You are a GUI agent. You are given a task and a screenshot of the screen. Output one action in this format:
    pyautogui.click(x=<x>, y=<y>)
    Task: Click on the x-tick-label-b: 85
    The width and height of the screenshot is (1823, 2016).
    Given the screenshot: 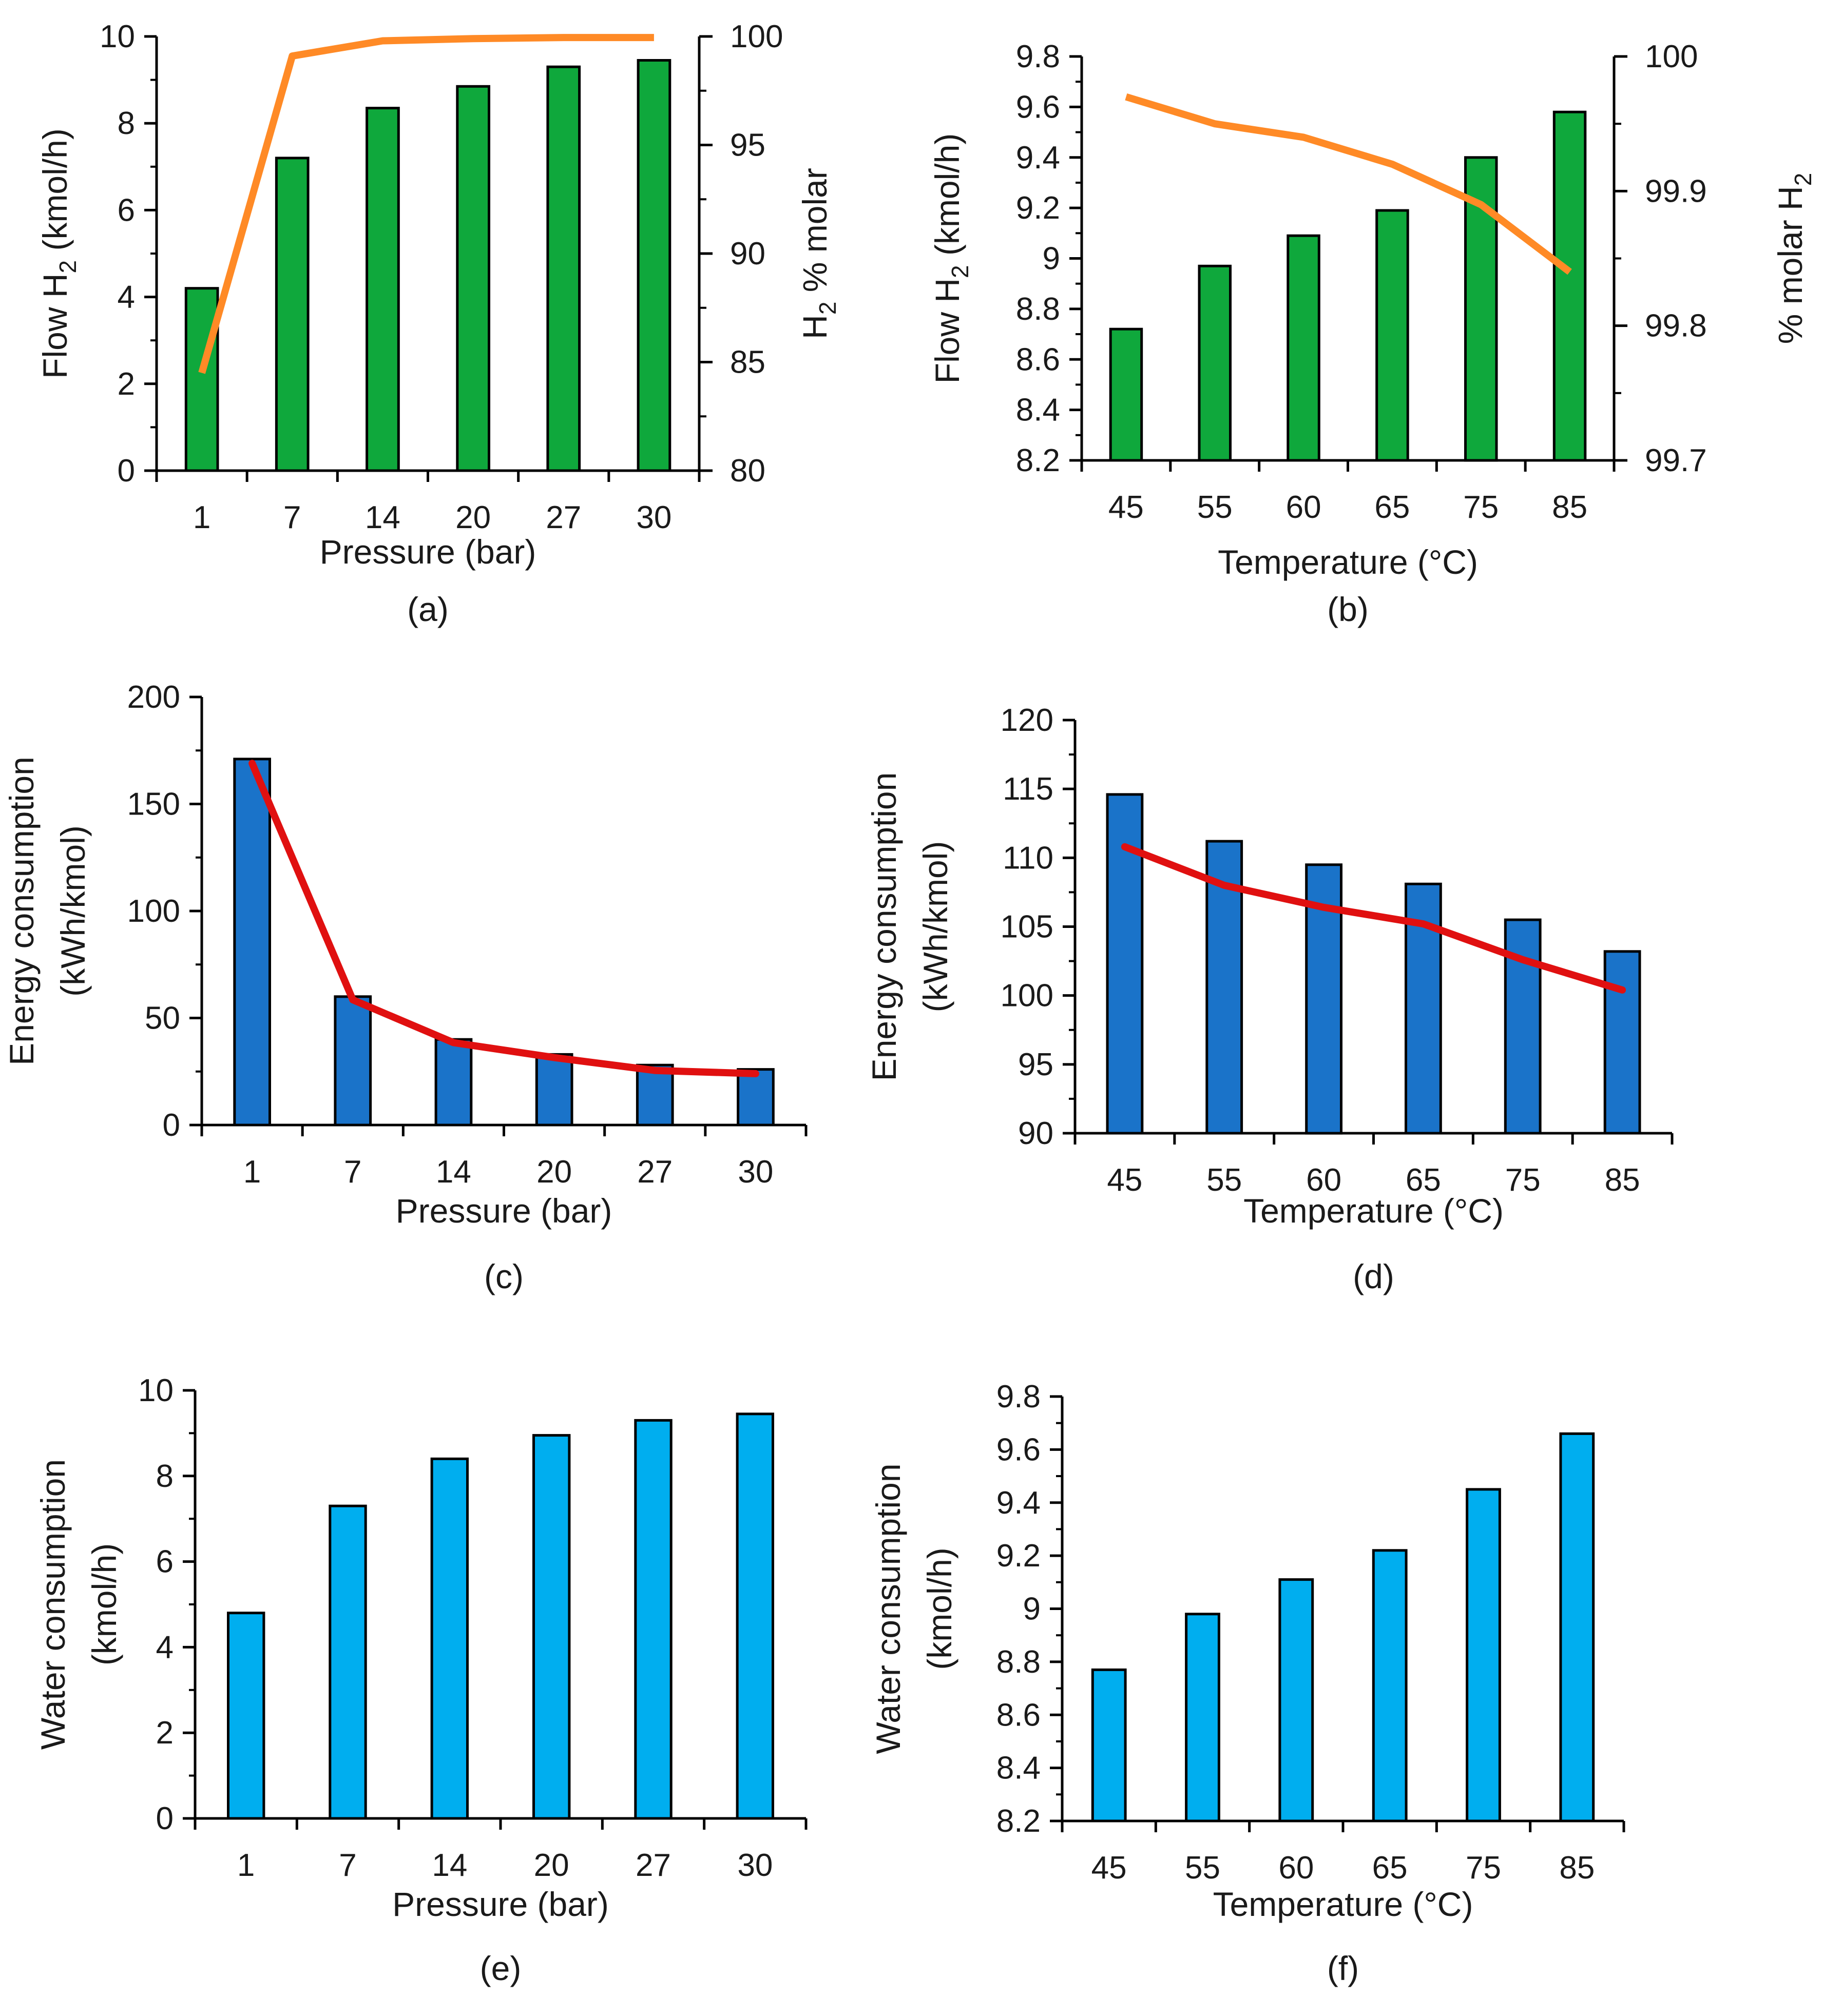 What is the action you would take?
    pyautogui.click(x=1569, y=508)
    